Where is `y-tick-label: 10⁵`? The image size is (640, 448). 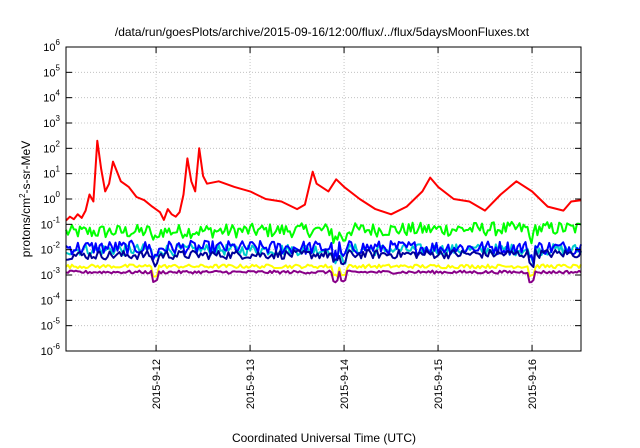
y-tick-label: 10⁵ is located at coordinates (51, 71).